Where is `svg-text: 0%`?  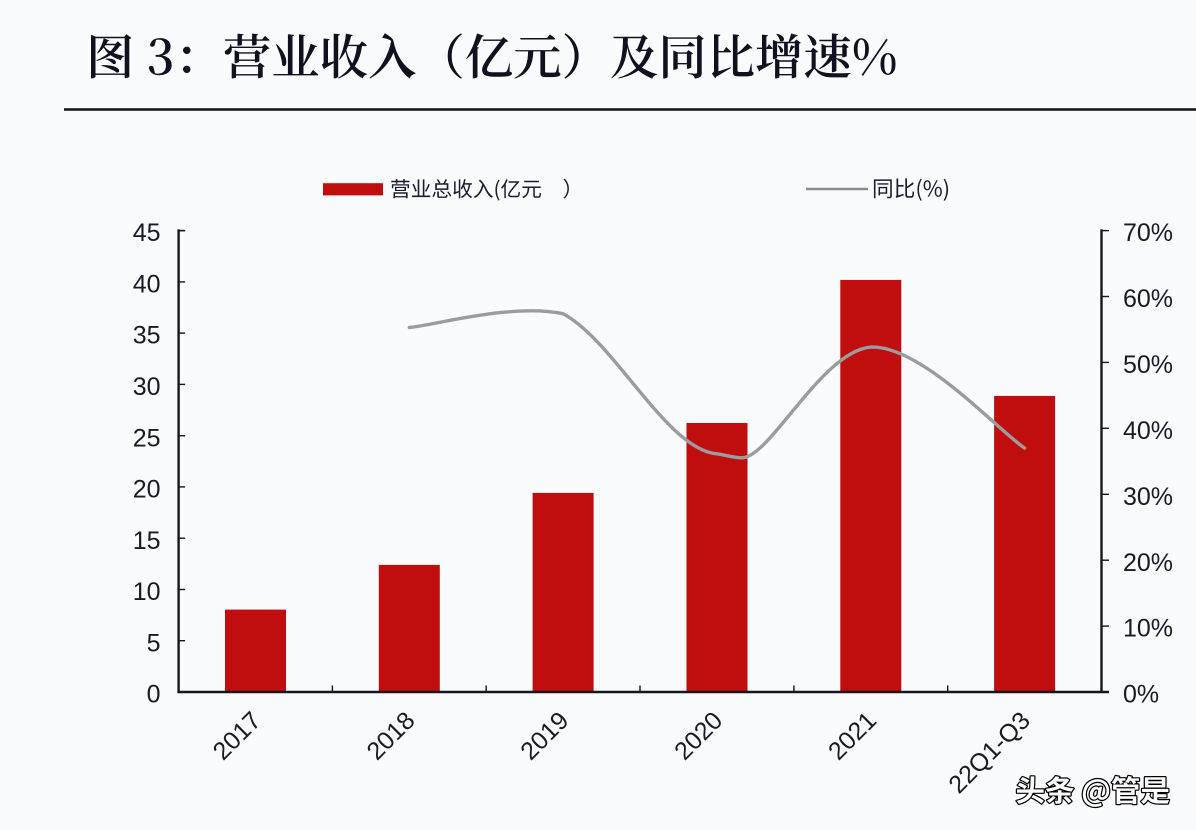
svg-text: 0% is located at coordinates (1141, 695).